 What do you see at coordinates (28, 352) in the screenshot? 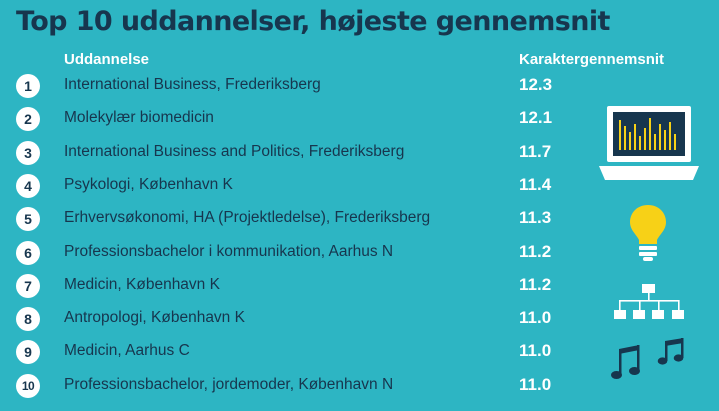
I see `rank-badge: 9` at bounding box center [28, 352].